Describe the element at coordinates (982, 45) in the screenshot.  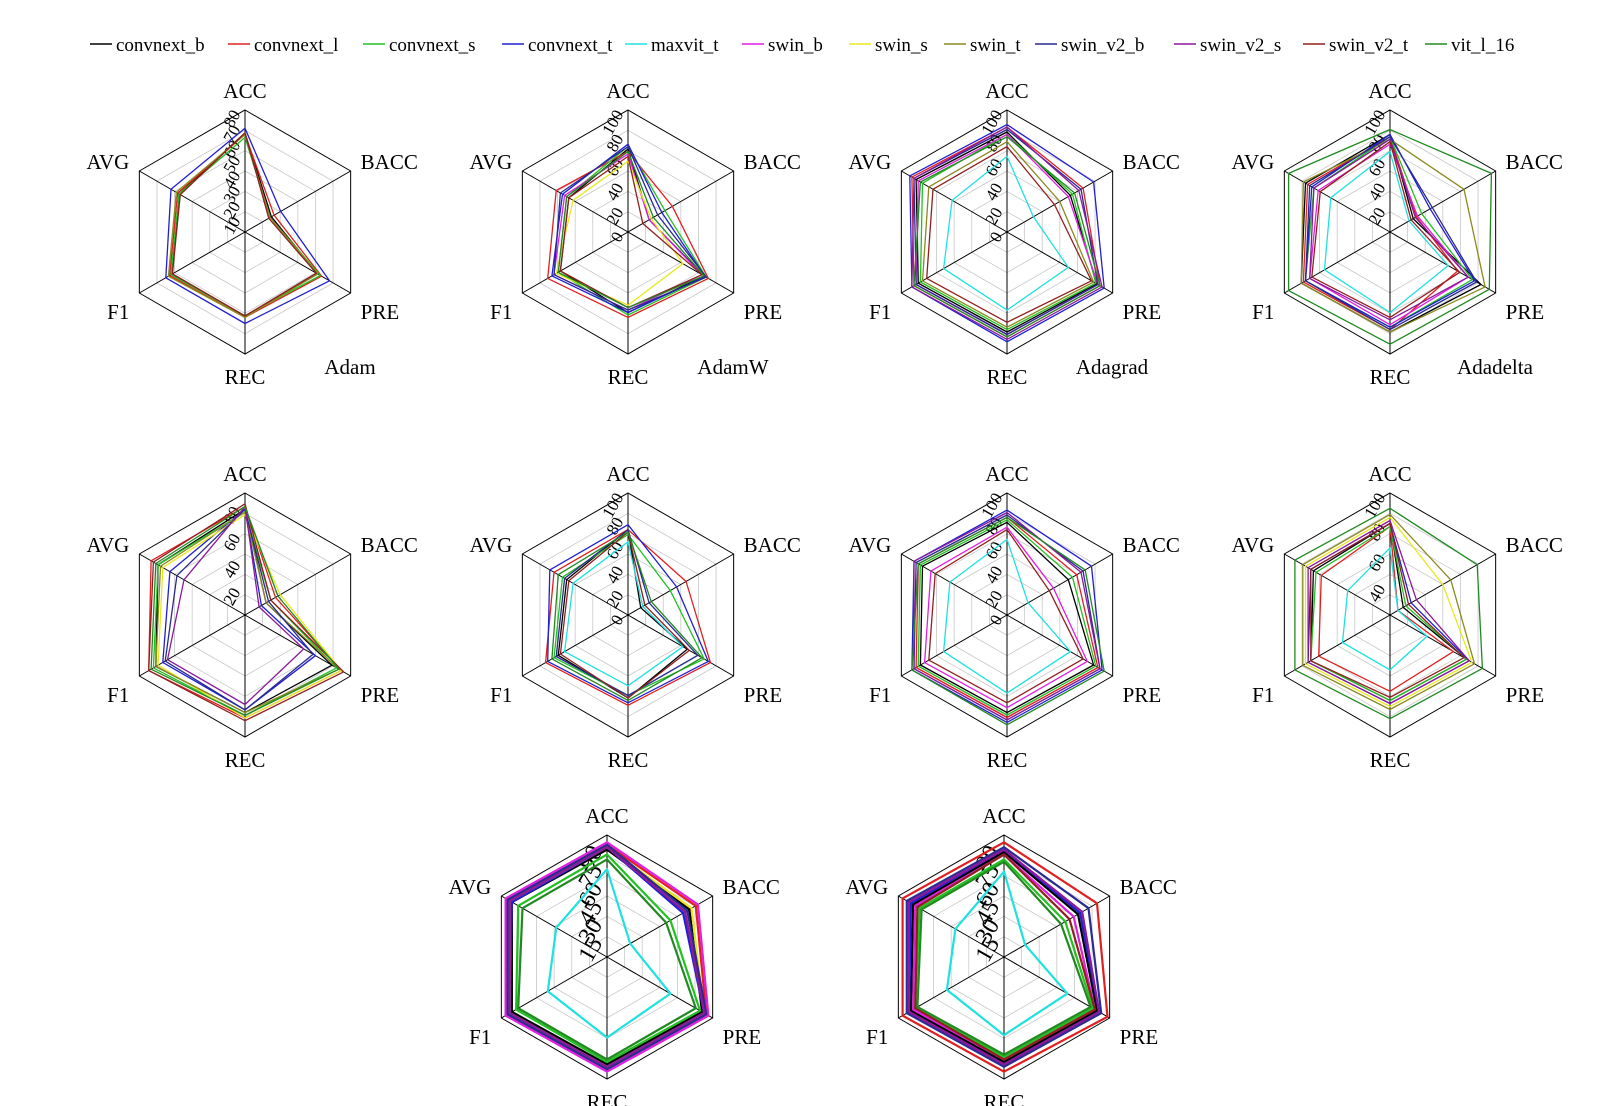
I see `legend-item: swin_t` at that location.